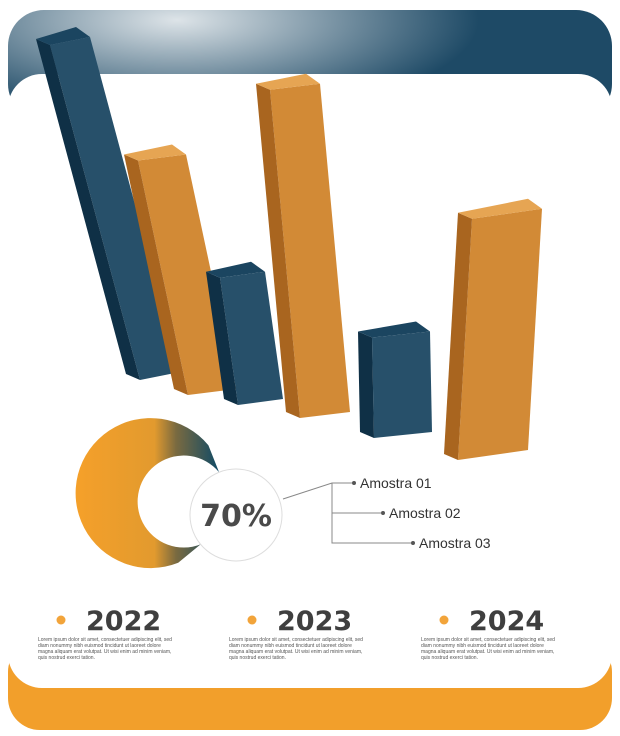 The width and height of the screenshot is (620, 736). I want to click on legend-callouts, so click(346, 513).